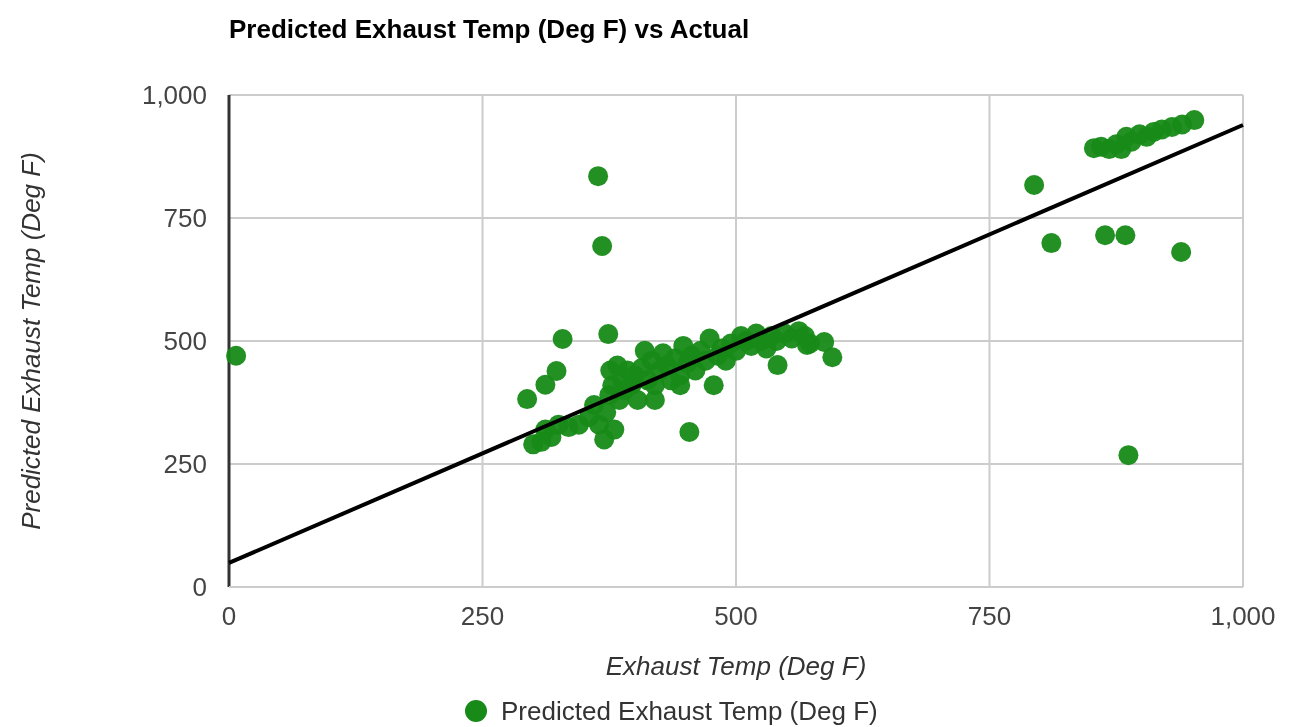  Describe the element at coordinates (989, 616) in the screenshot. I see `x-tick-label: 750` at that location.